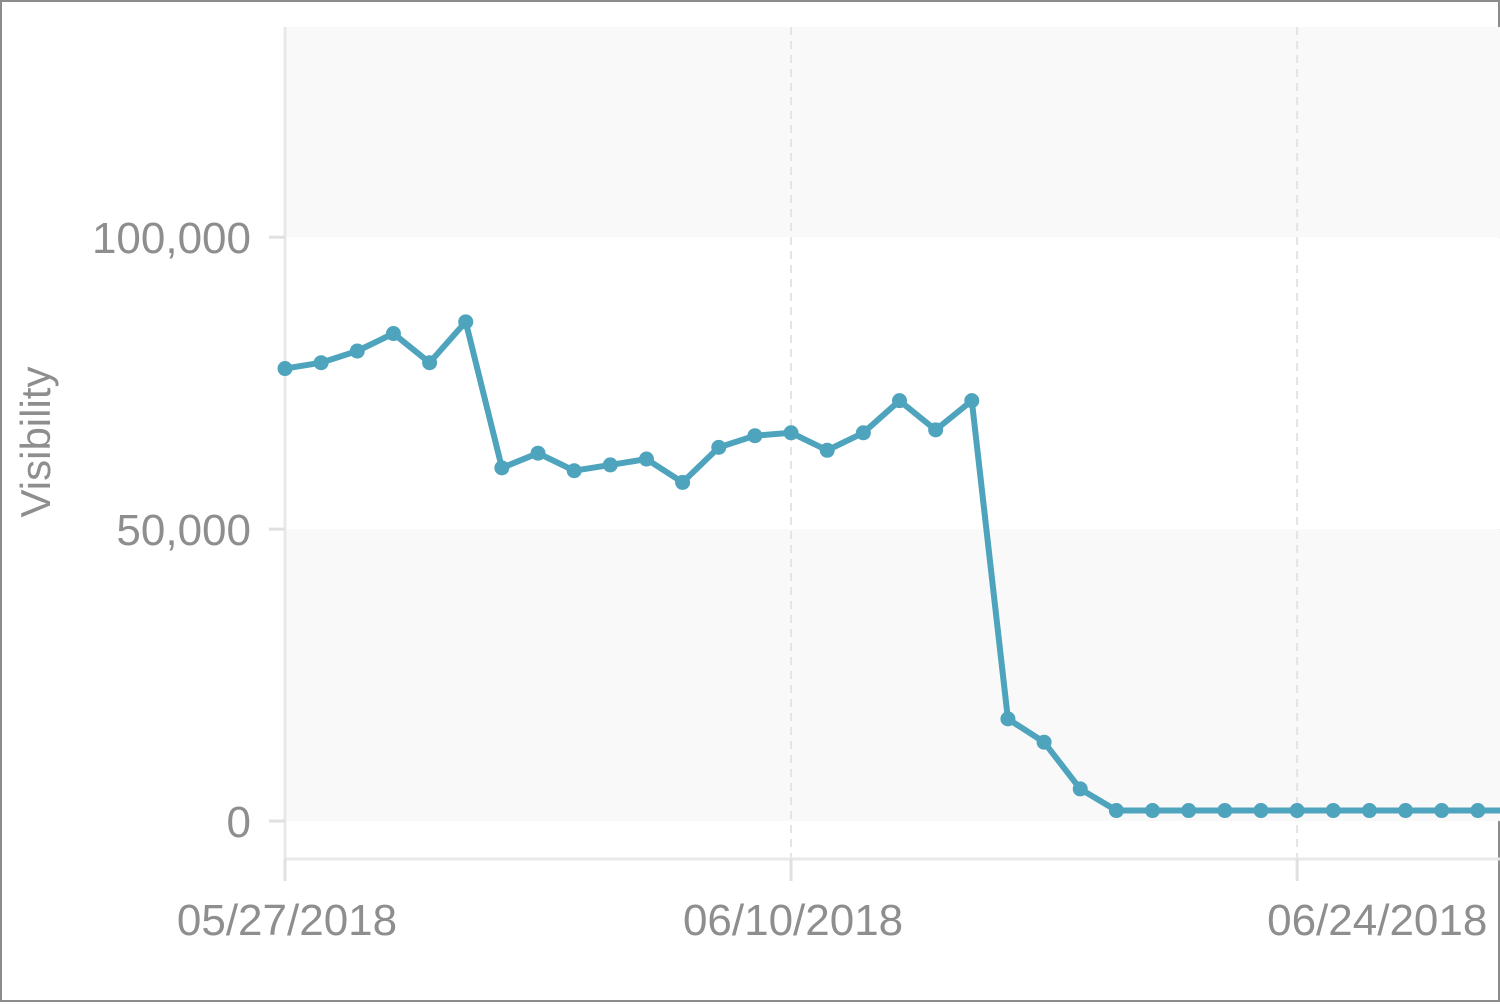 Image resolution: width=1500 pixels, height=1004 pixels. I want to click on y-tick-label: 0, so click(239, 822).